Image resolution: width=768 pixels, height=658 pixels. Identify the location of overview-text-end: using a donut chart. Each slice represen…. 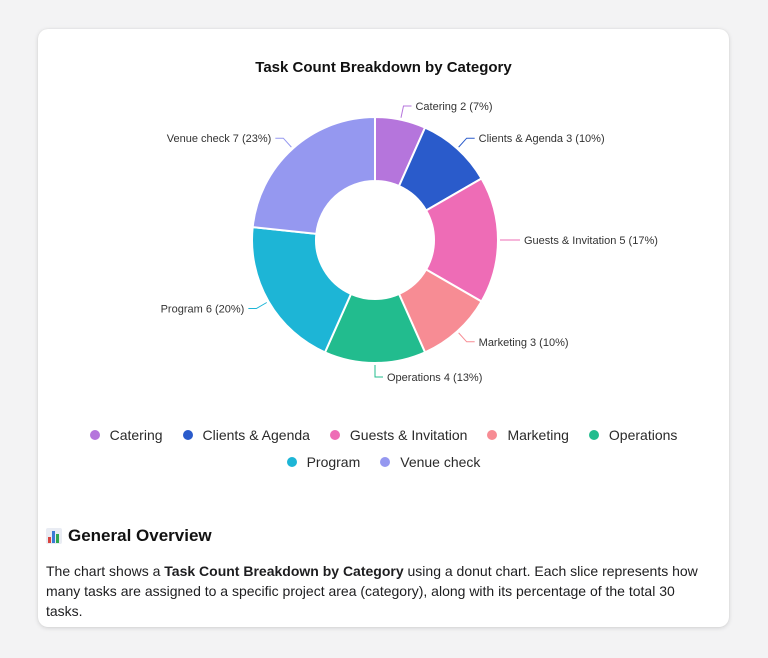
(372, 591).